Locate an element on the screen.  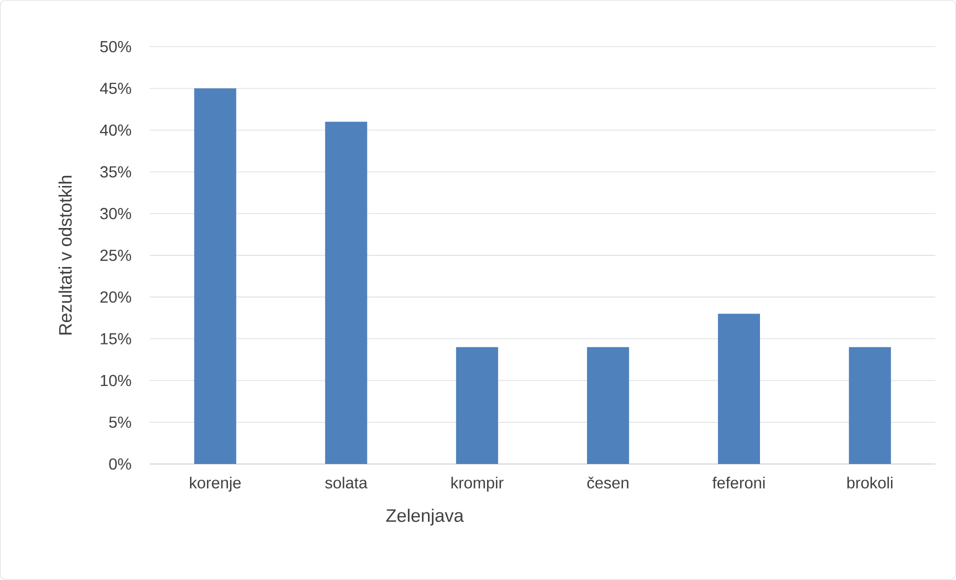
y-tick-label: 50% is located at coordinates (116, 46).